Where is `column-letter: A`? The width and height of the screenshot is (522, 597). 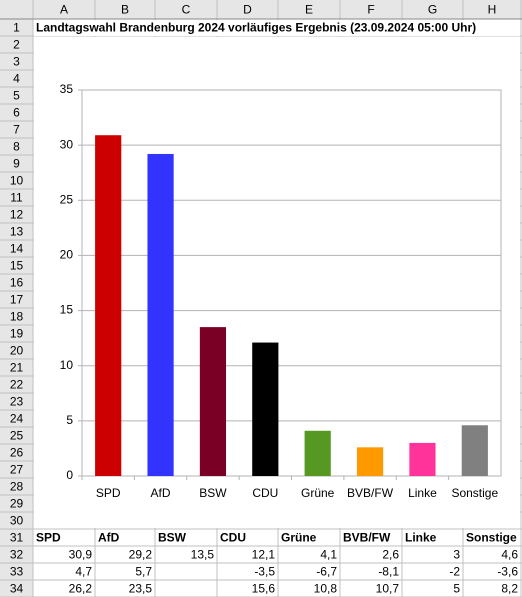
column-letter: A is located at coordinates (64, 10).